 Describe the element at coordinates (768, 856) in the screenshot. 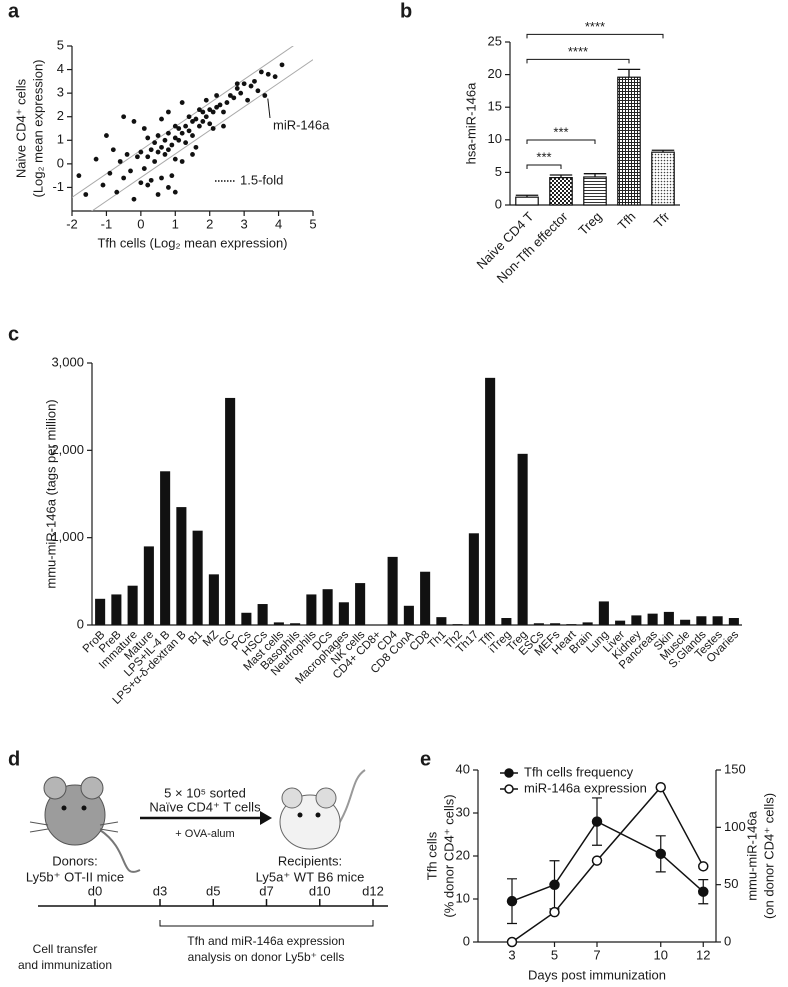

I see `y-axis-label: (on donor CD4⁺ cells)` at that location.